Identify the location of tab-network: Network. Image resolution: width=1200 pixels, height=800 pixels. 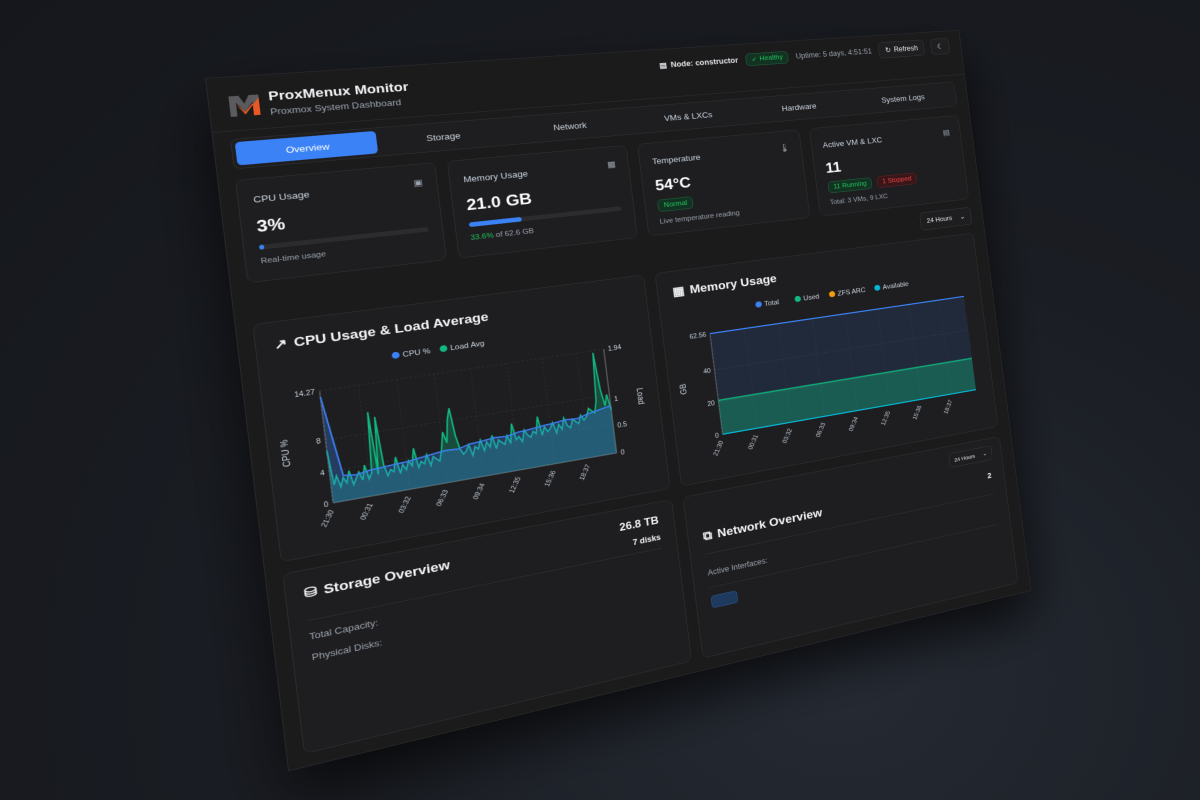
(570, 126).